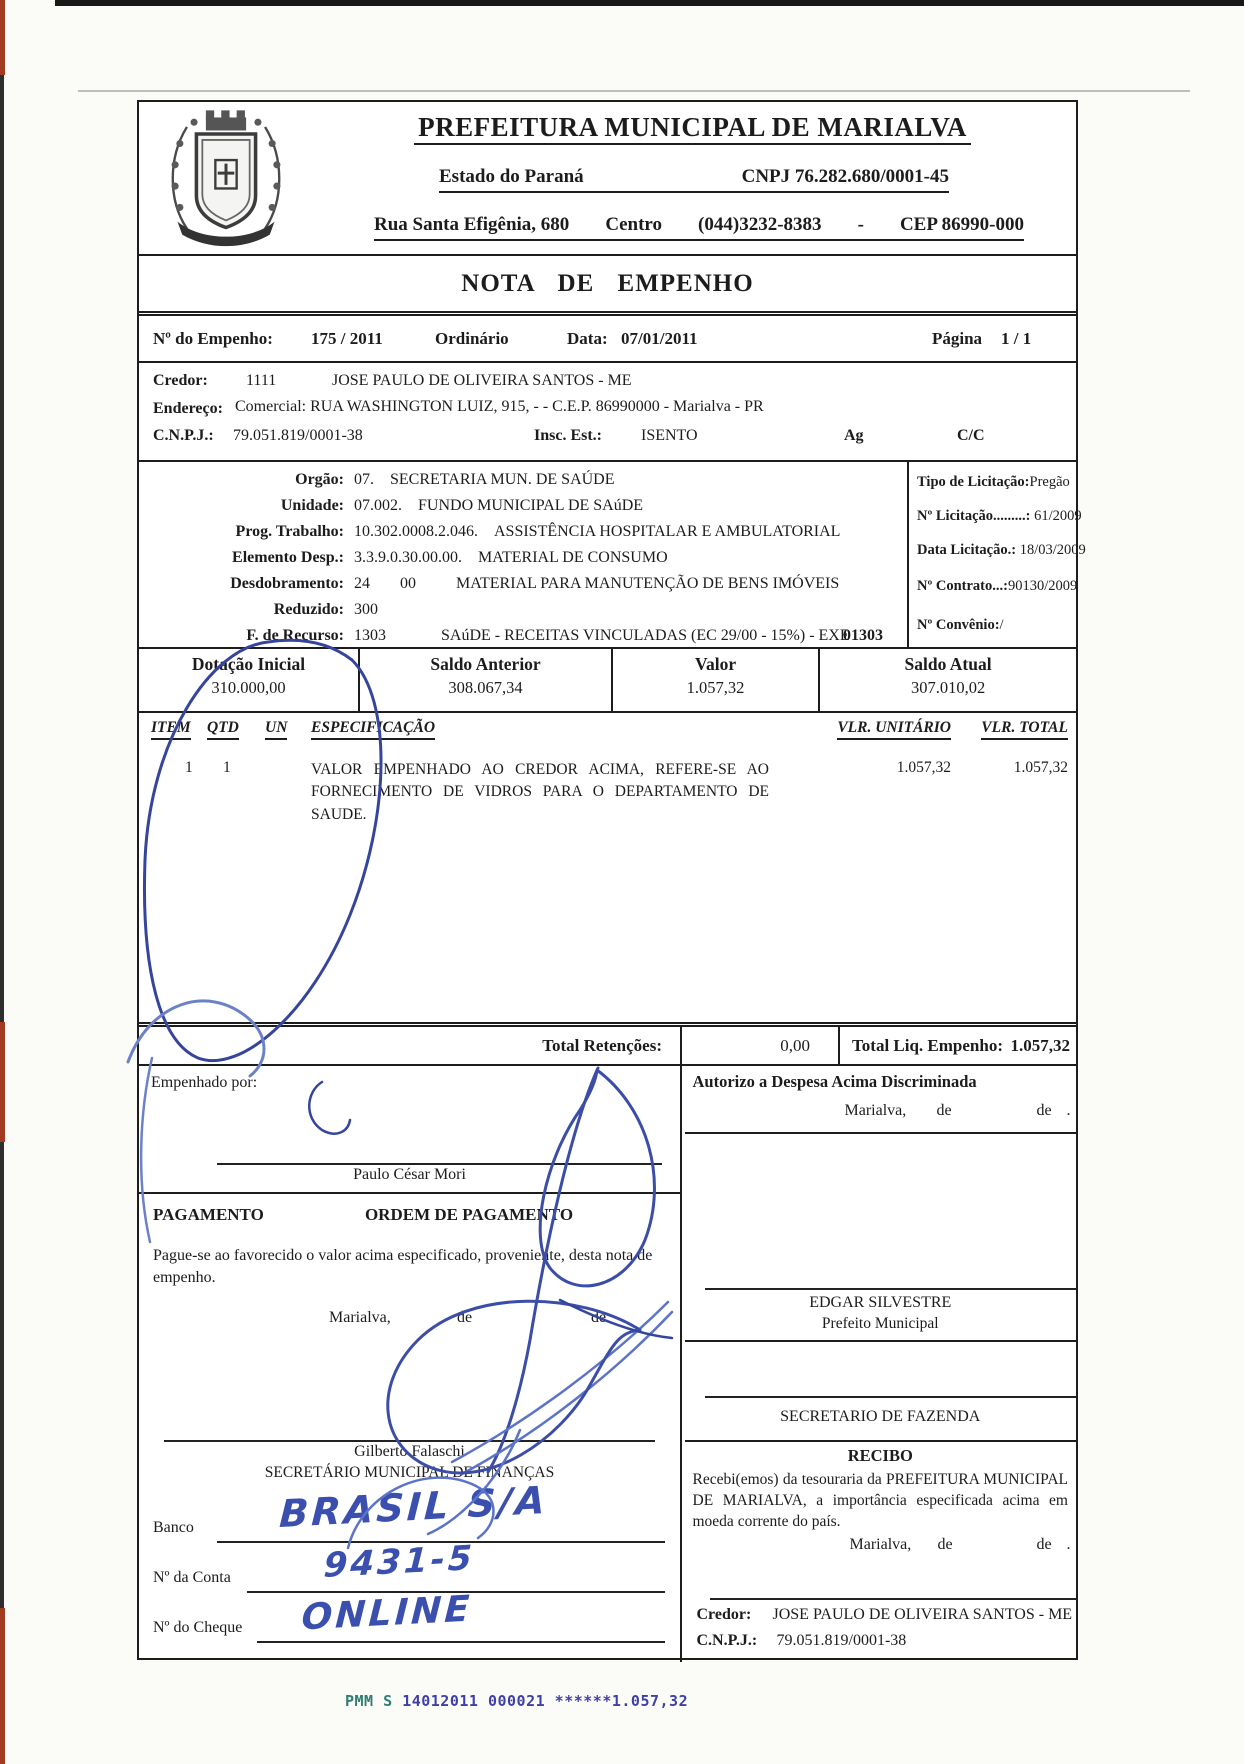 The image size is (1244, 1764). I want to click on crown-icon, so click(226, 120).